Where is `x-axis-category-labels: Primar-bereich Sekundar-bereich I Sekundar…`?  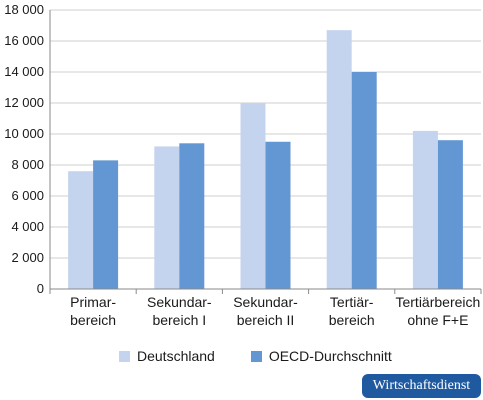
x-axis-category-labels: Primar-bereich Sekundar-bereich I Sekundar… is located at coordinates (275, 311).